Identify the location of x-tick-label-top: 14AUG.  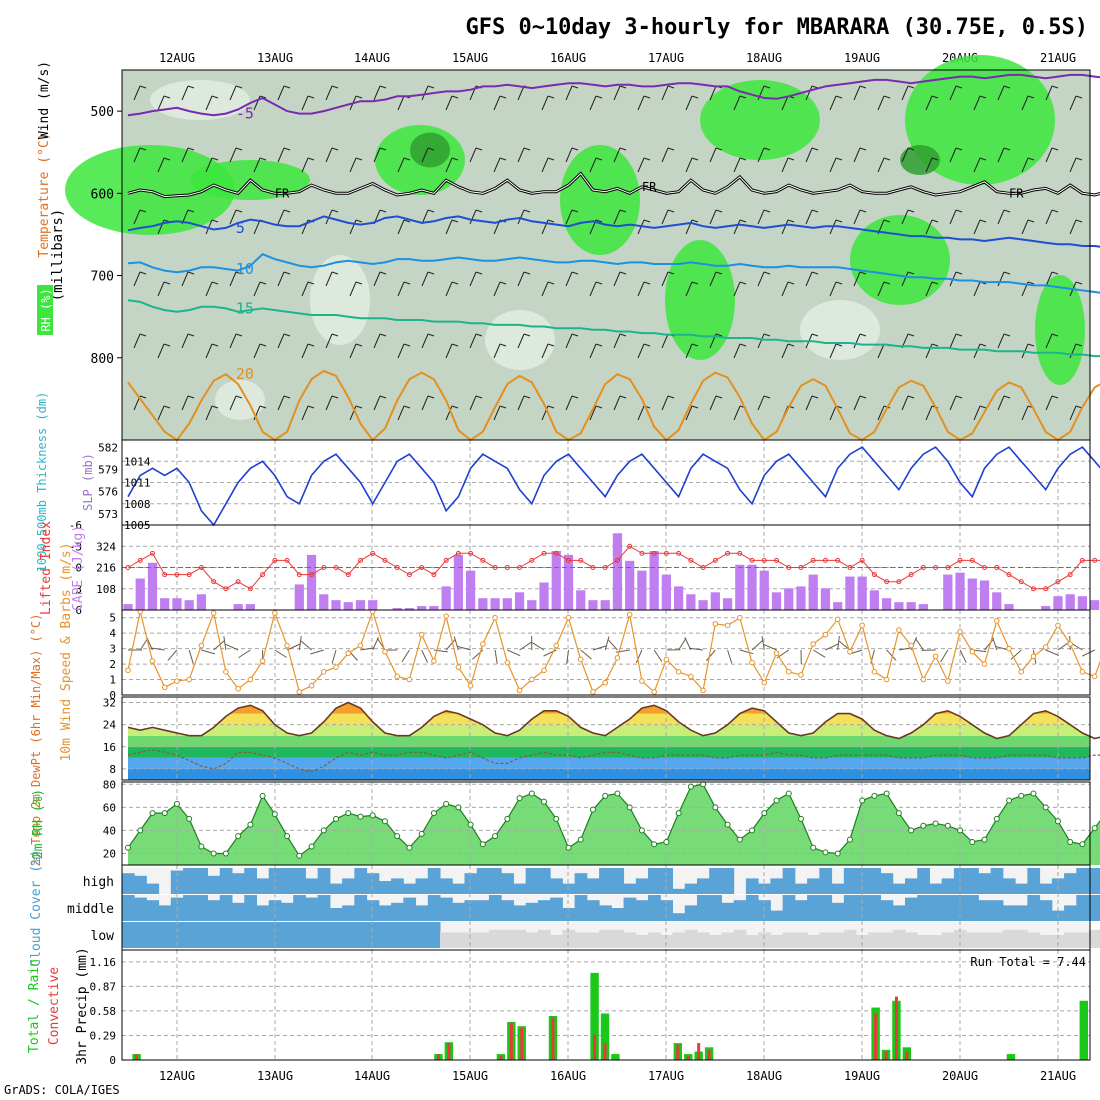
(372, 58).